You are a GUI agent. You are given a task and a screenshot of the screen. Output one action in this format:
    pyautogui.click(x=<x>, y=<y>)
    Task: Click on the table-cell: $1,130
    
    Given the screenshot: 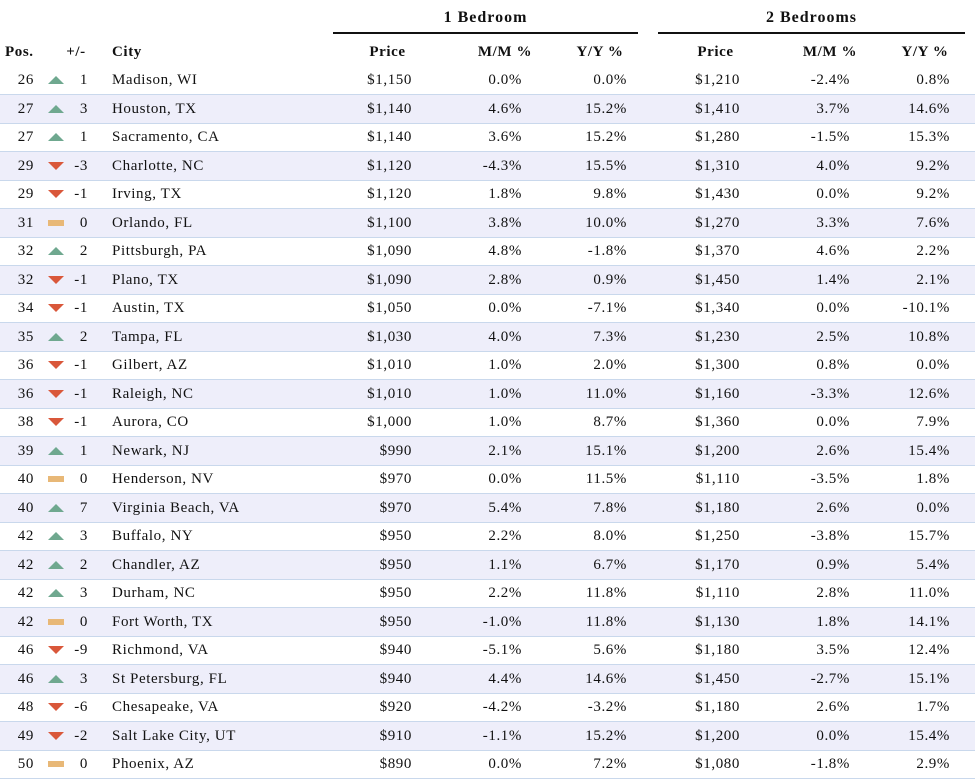 What is the action you would take?
    pyautogui.click(x=717, y=621)
    